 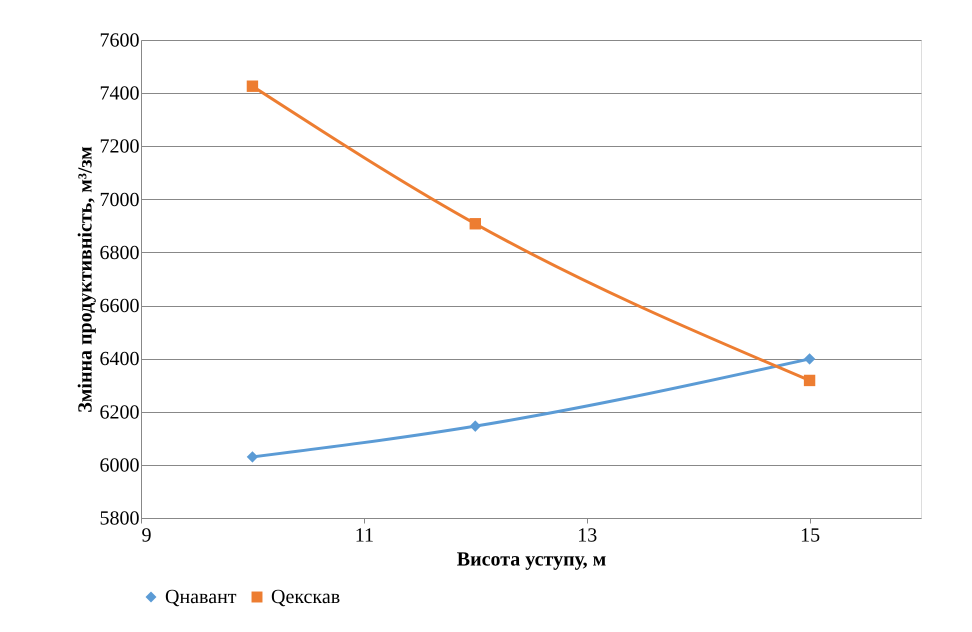 I want to click on x-tick-label: 13, so click(x=587, y=535).